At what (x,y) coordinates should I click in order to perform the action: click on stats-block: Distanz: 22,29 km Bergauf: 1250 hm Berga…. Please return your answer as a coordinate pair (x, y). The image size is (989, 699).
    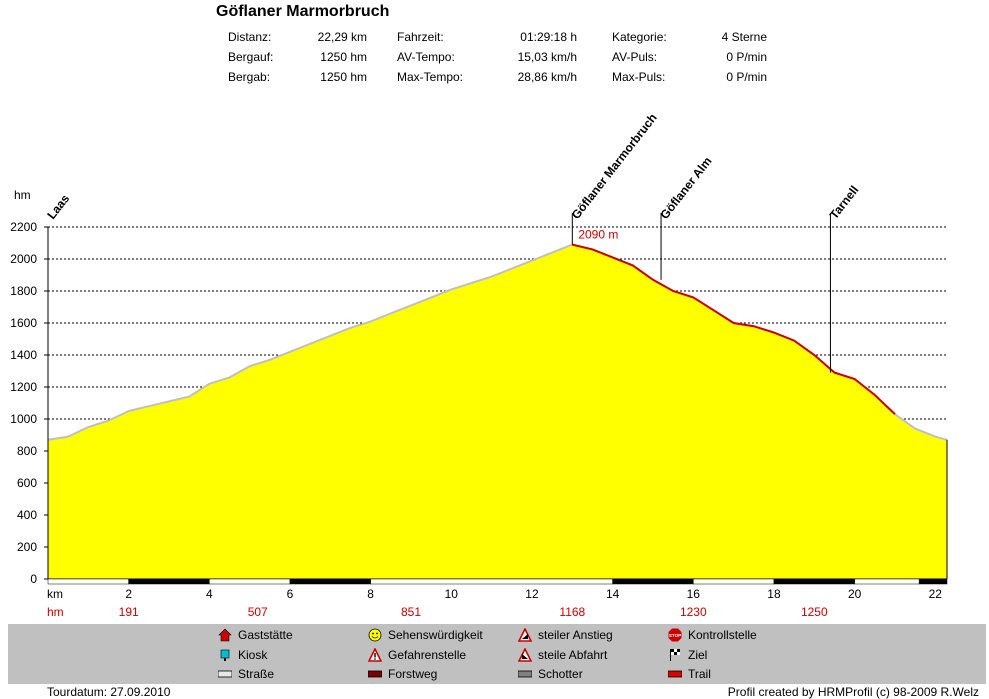
    Looking at the image, I should click on (494, 45).